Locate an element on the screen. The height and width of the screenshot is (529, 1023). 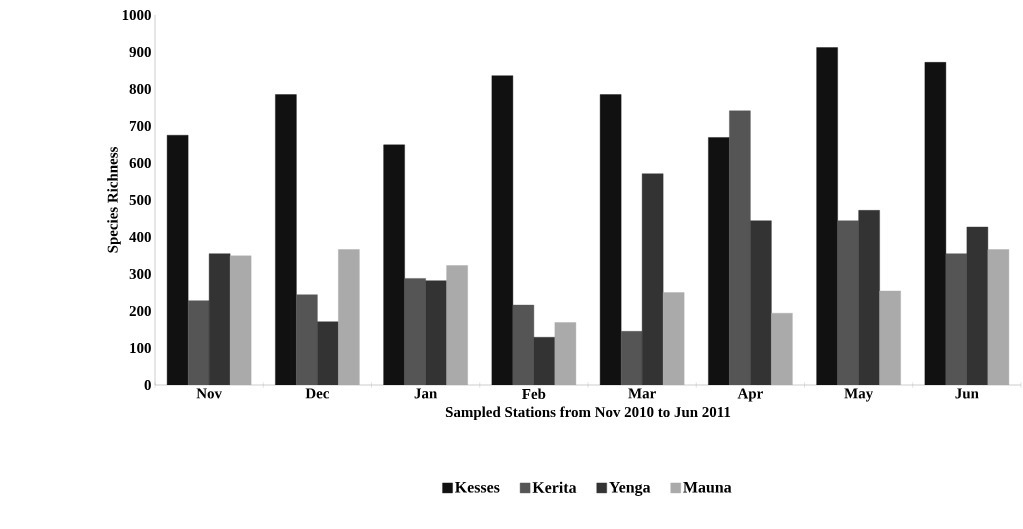
y-tick-label: 1000 is located at coordinates (136, 15).